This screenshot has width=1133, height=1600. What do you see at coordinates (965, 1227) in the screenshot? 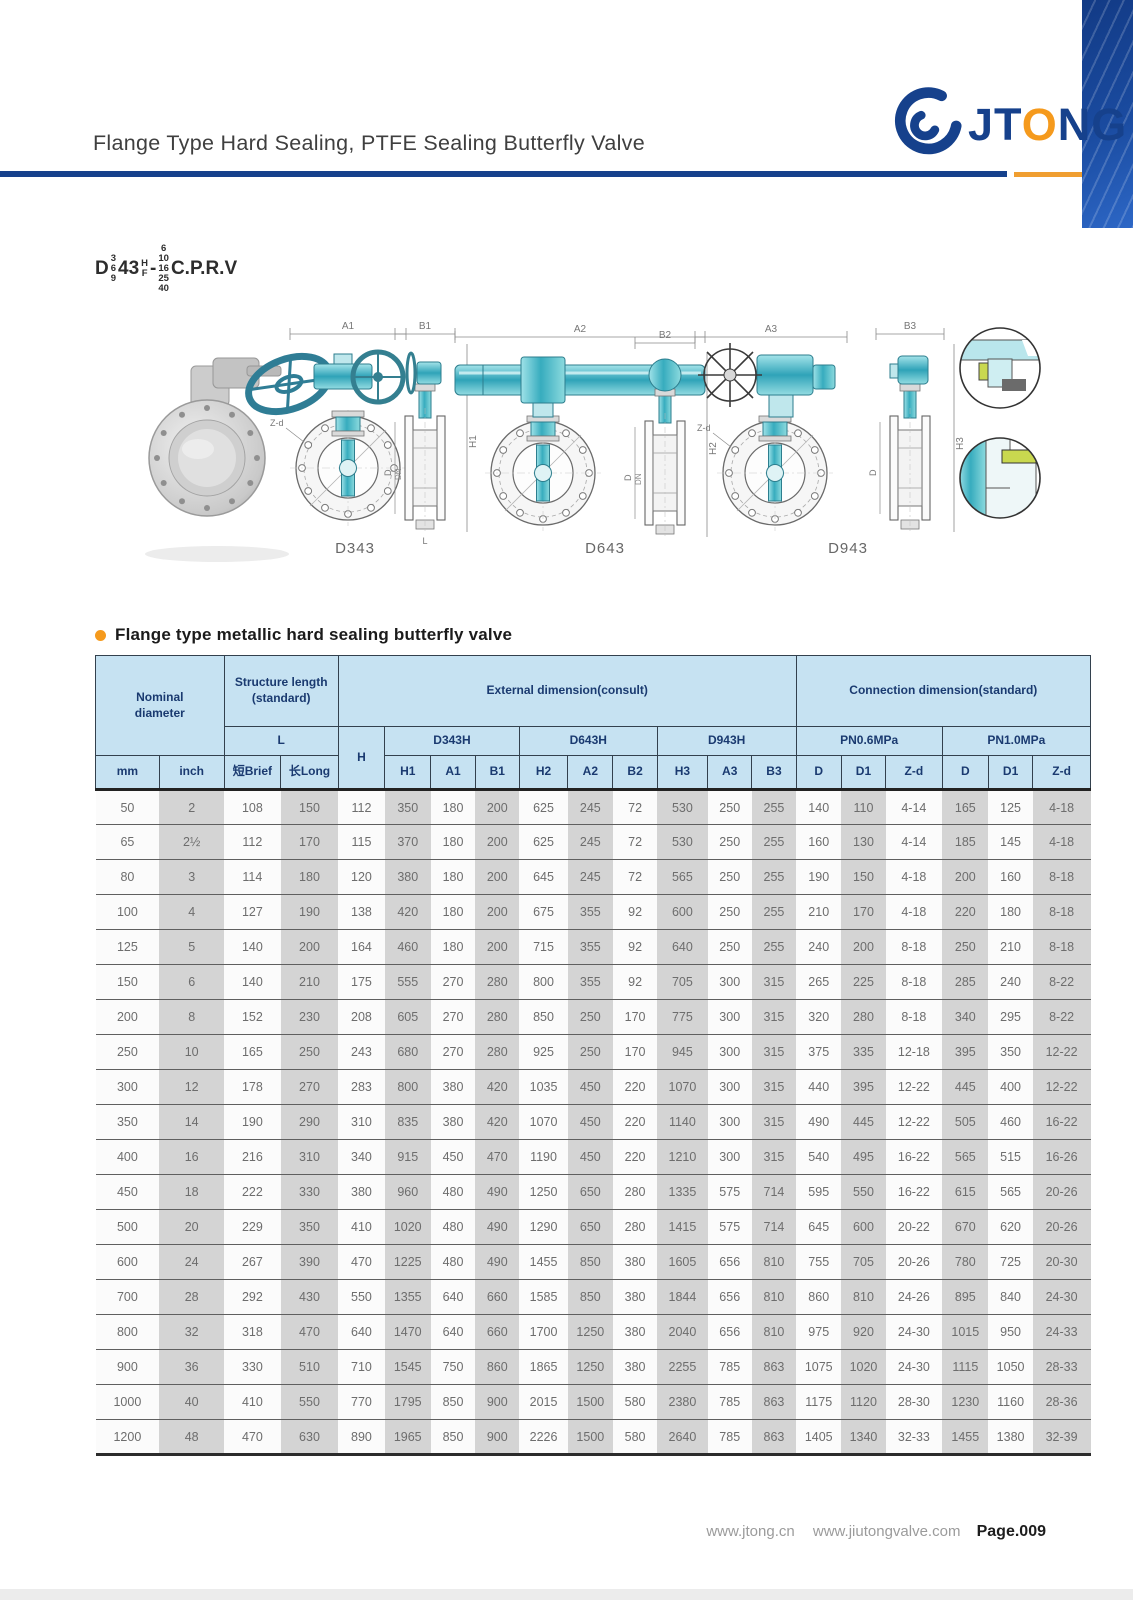
I see `table-cell: 670` at bounding box center [965, 1227].